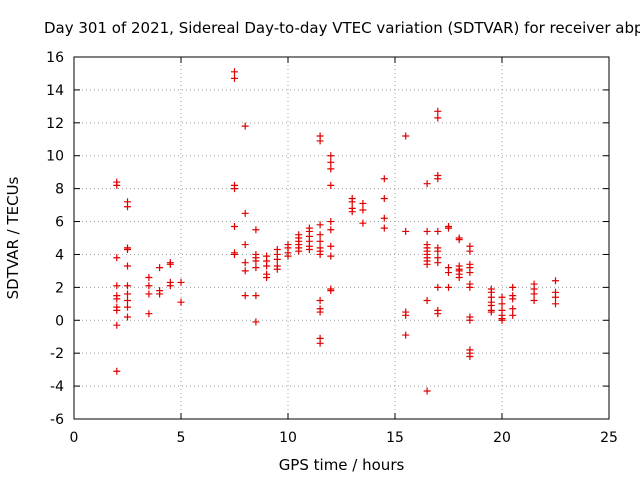  Describe the element at coordinates (57, 387) in the screenshot. I see `y-tick-label: -4` at that location.